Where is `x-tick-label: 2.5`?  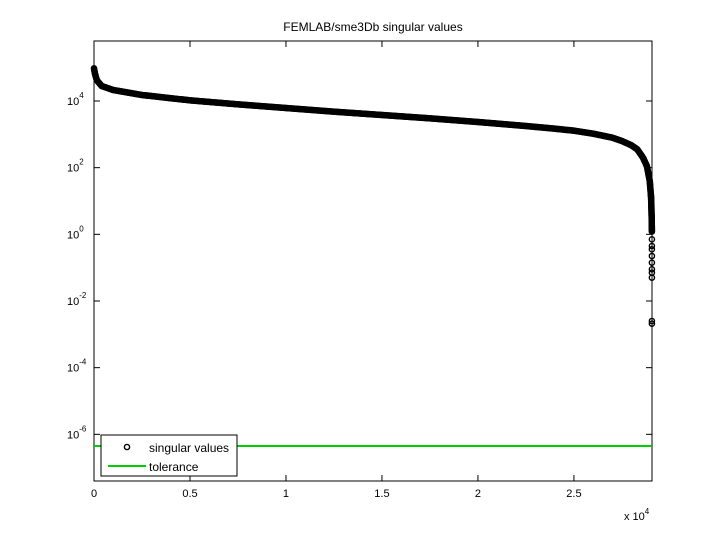 x-tick-label: 2.5 is located at coordinates (573, 494).